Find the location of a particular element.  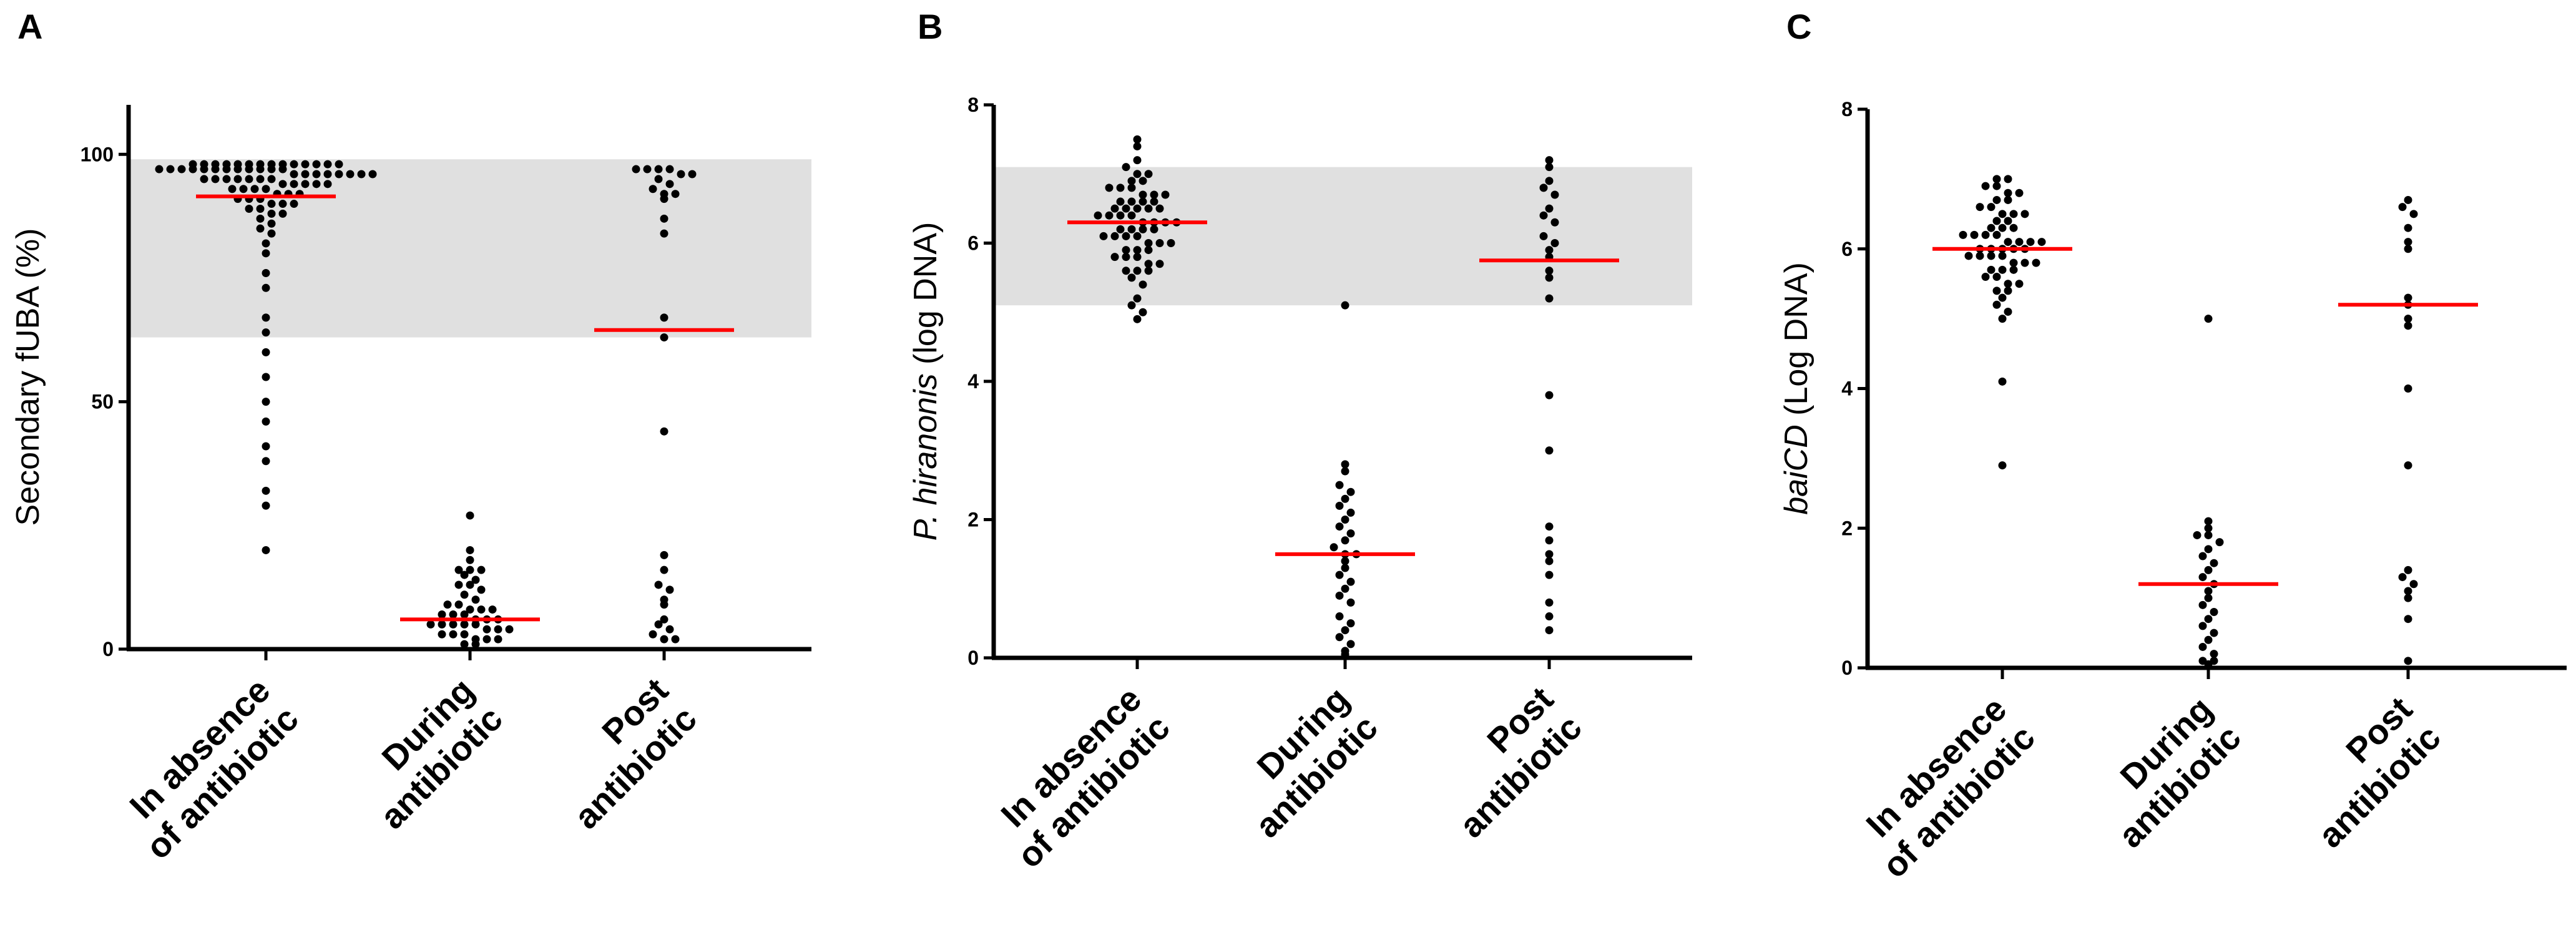

category-label: Postantibiotic is located at coordinates (1506, 762).